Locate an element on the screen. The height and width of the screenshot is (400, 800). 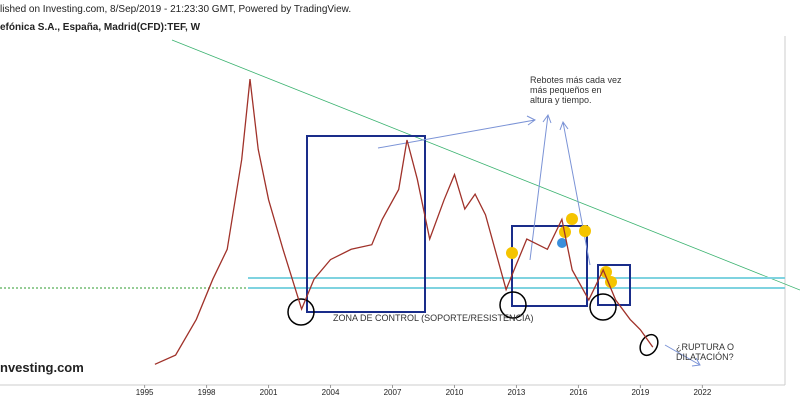
logo: nvesting.com is located at coordinates (42, 367).